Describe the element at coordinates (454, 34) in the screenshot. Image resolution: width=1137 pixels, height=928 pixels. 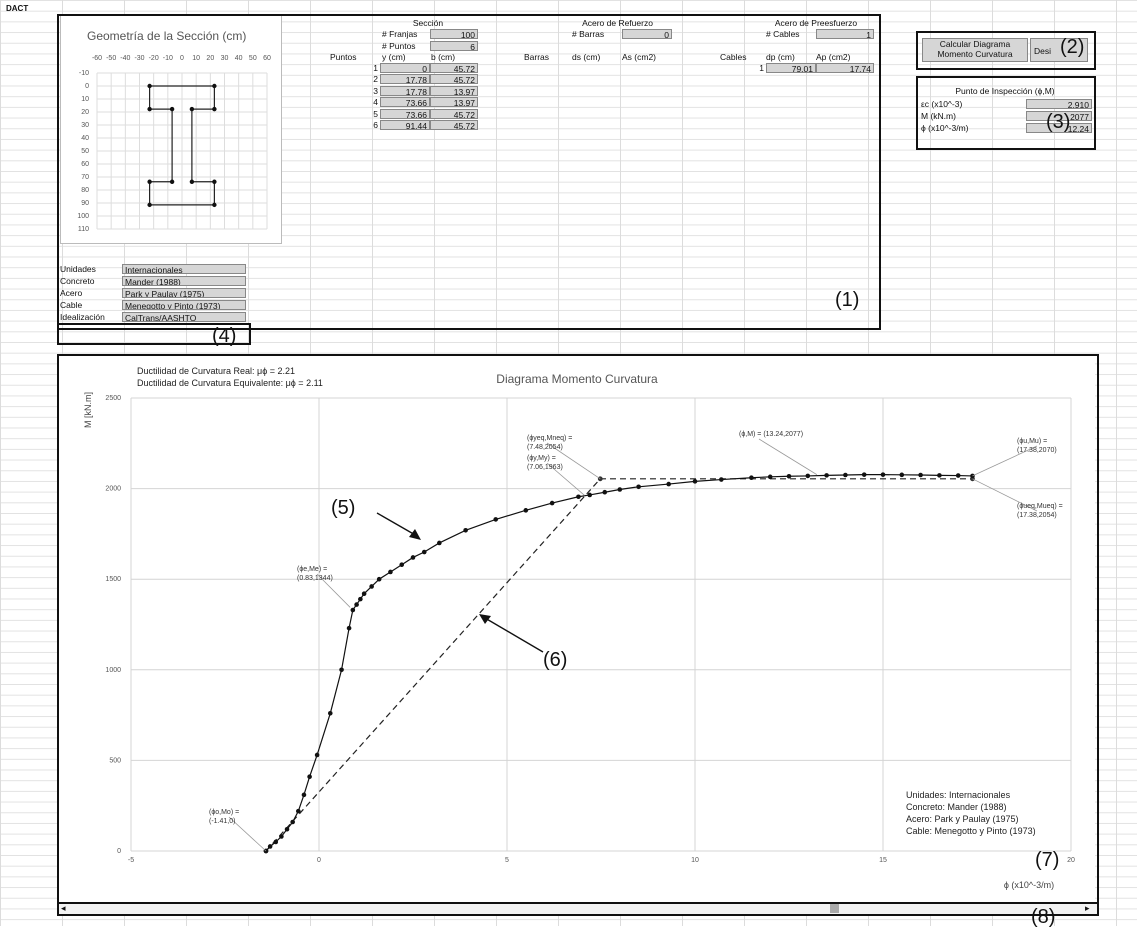
I see `franjas-input: 100` at that location.